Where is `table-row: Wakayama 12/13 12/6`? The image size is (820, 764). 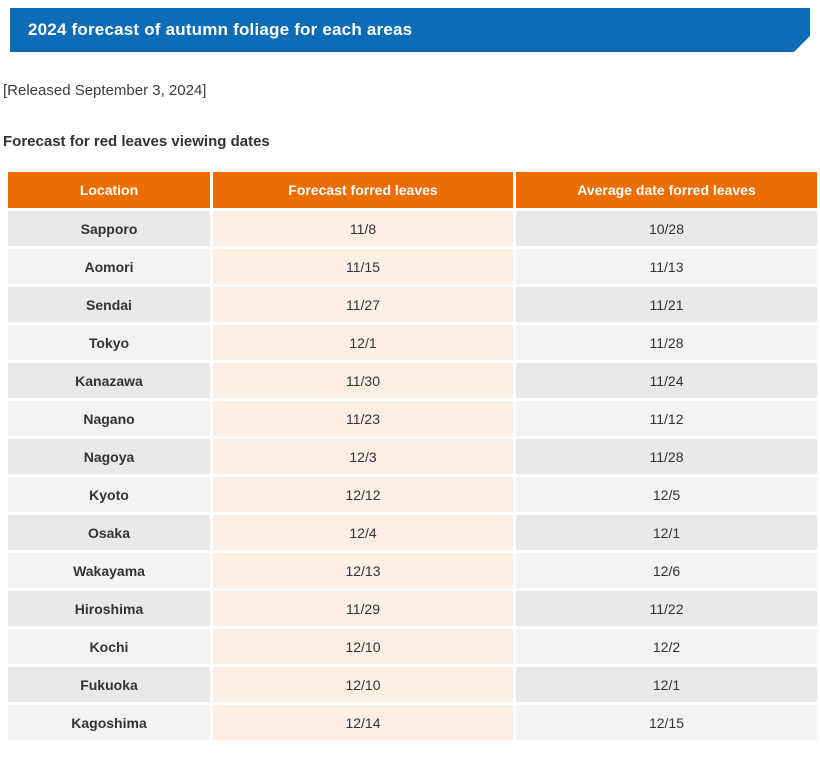
table-row: Wakayama 12/13 12/6 is located at coordinates (412, 570).